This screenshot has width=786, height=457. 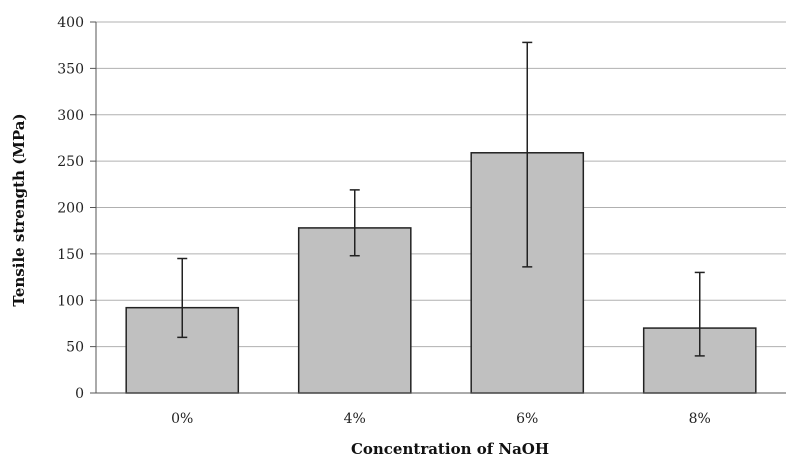 What do you see at coordinates (70, 23) in the screenshot?
I see `y-tick-label: 400` at bounding box center [70, 23].